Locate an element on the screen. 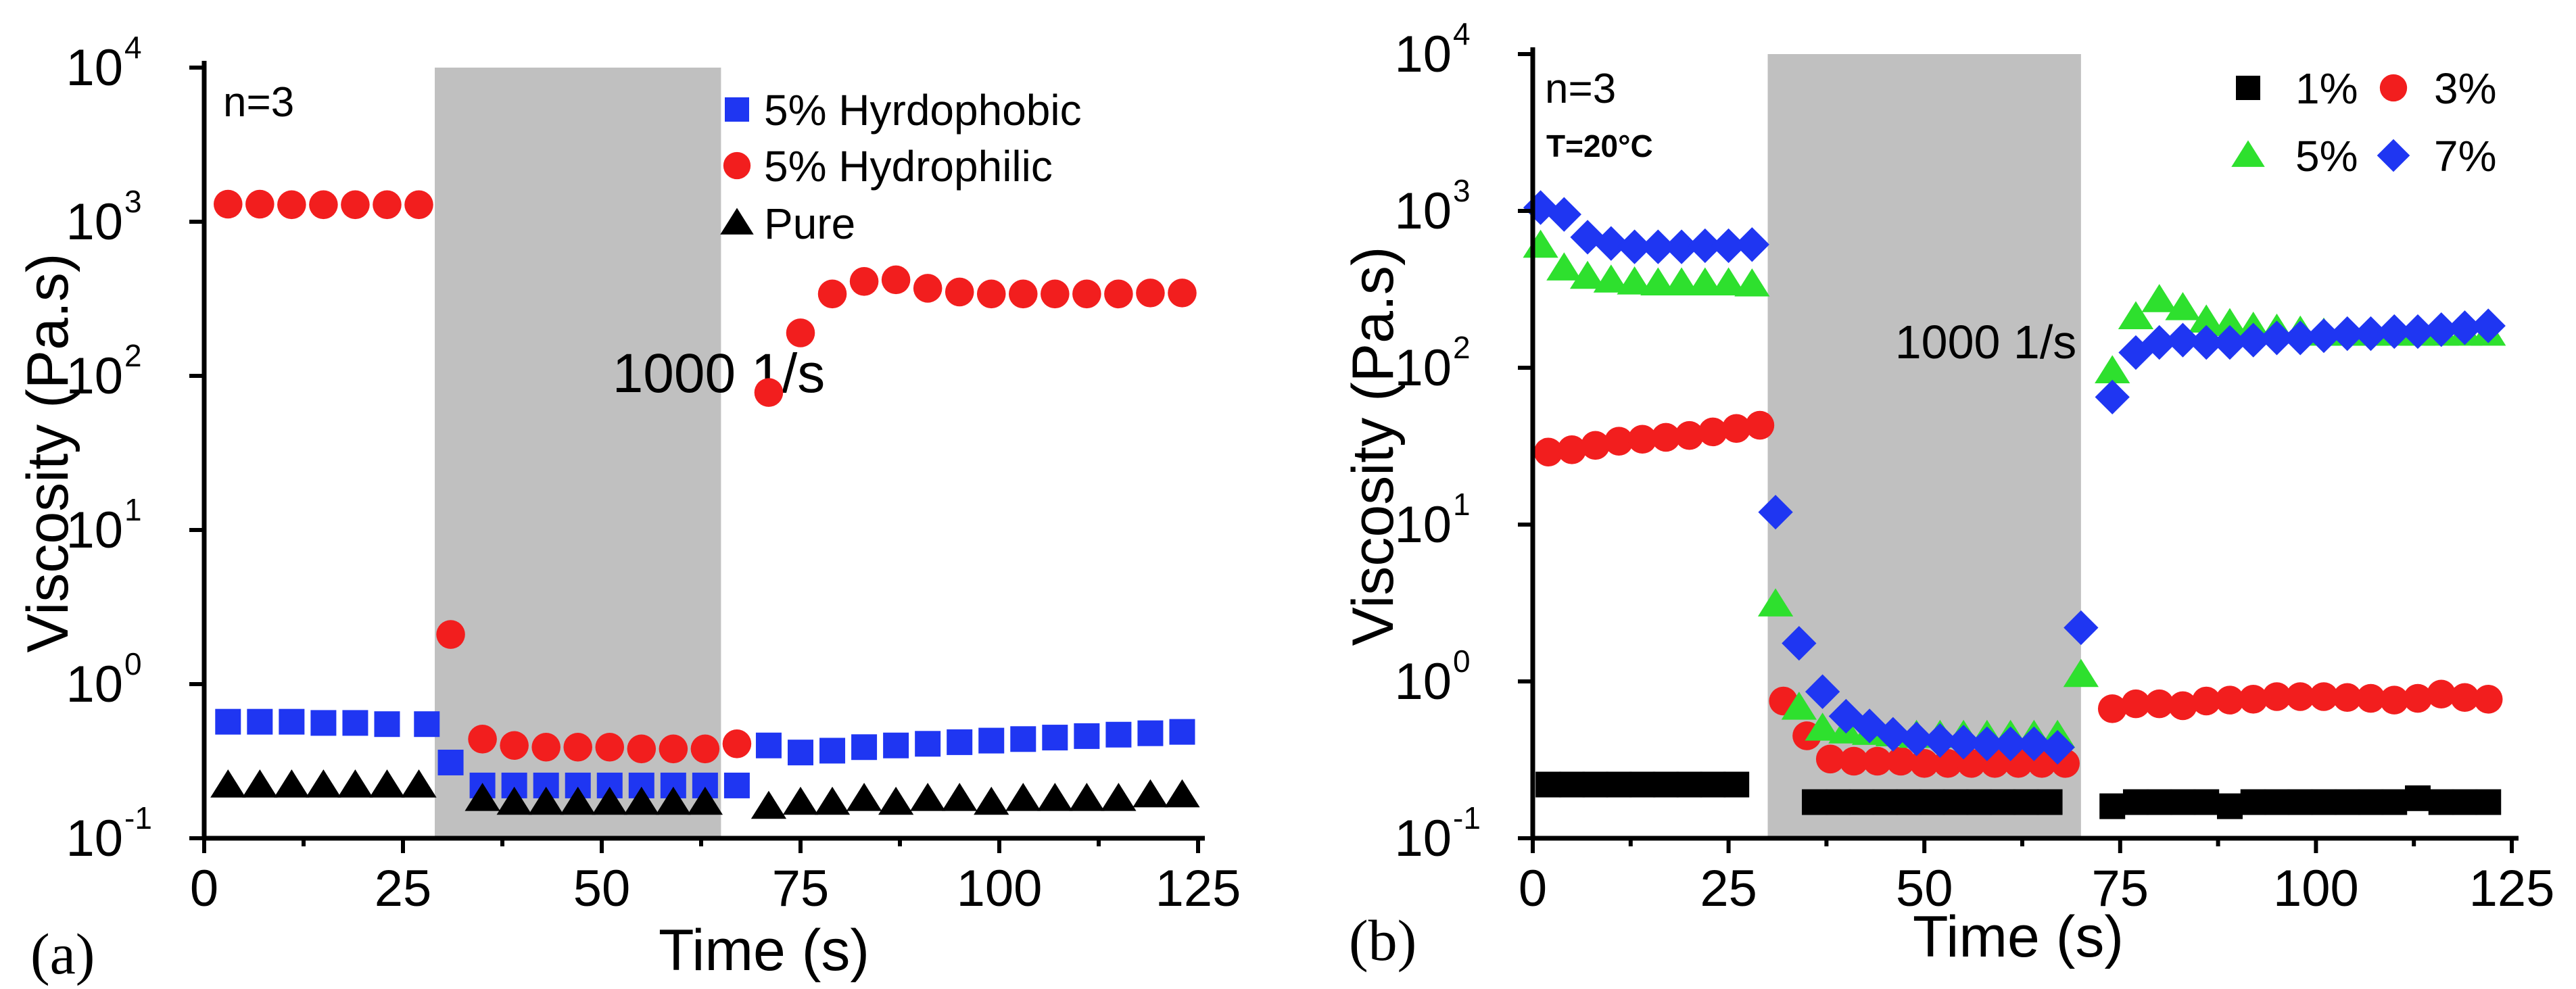 The height and width of the screenshot is (989, 2576). x-tick-label: 75 is located at coordinates (2120, 889).